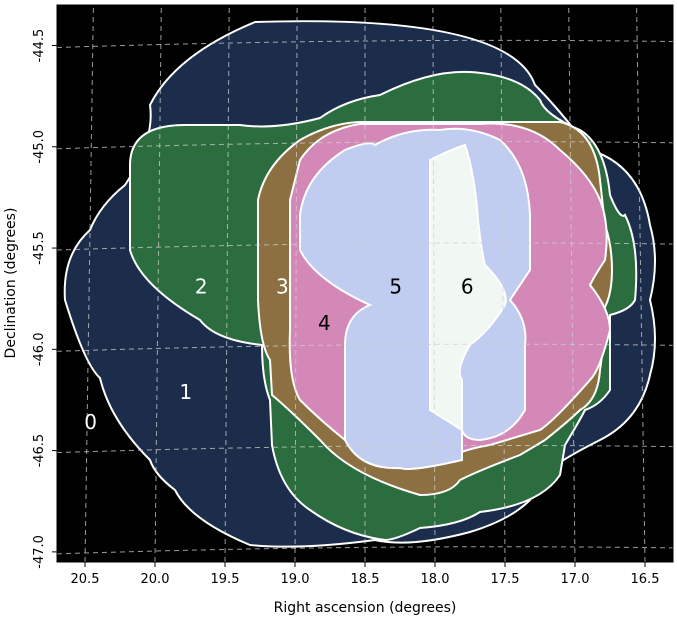 This screenshot has width=677, height=619. Describe the element at coordinates (201, 287) in the screenshot. I see `region-label-2: 2` at that location.